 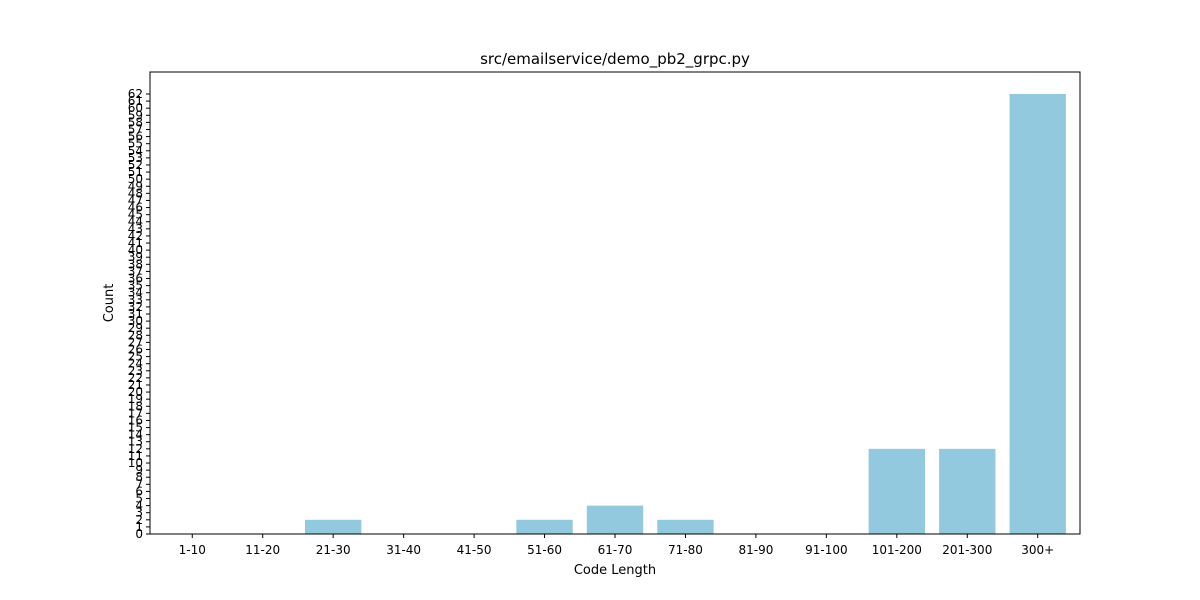 I want to click on y-tick-label: 52, so click(x=135, y=165).